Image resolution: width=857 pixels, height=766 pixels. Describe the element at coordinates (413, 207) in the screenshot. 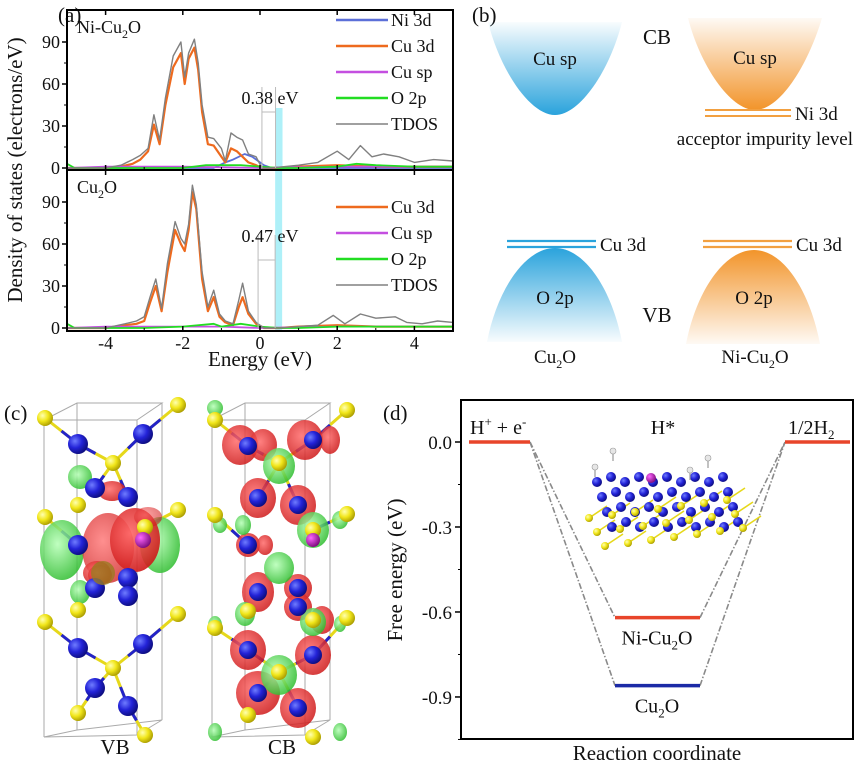

I see `legend-label: Cu 3d` at that location.